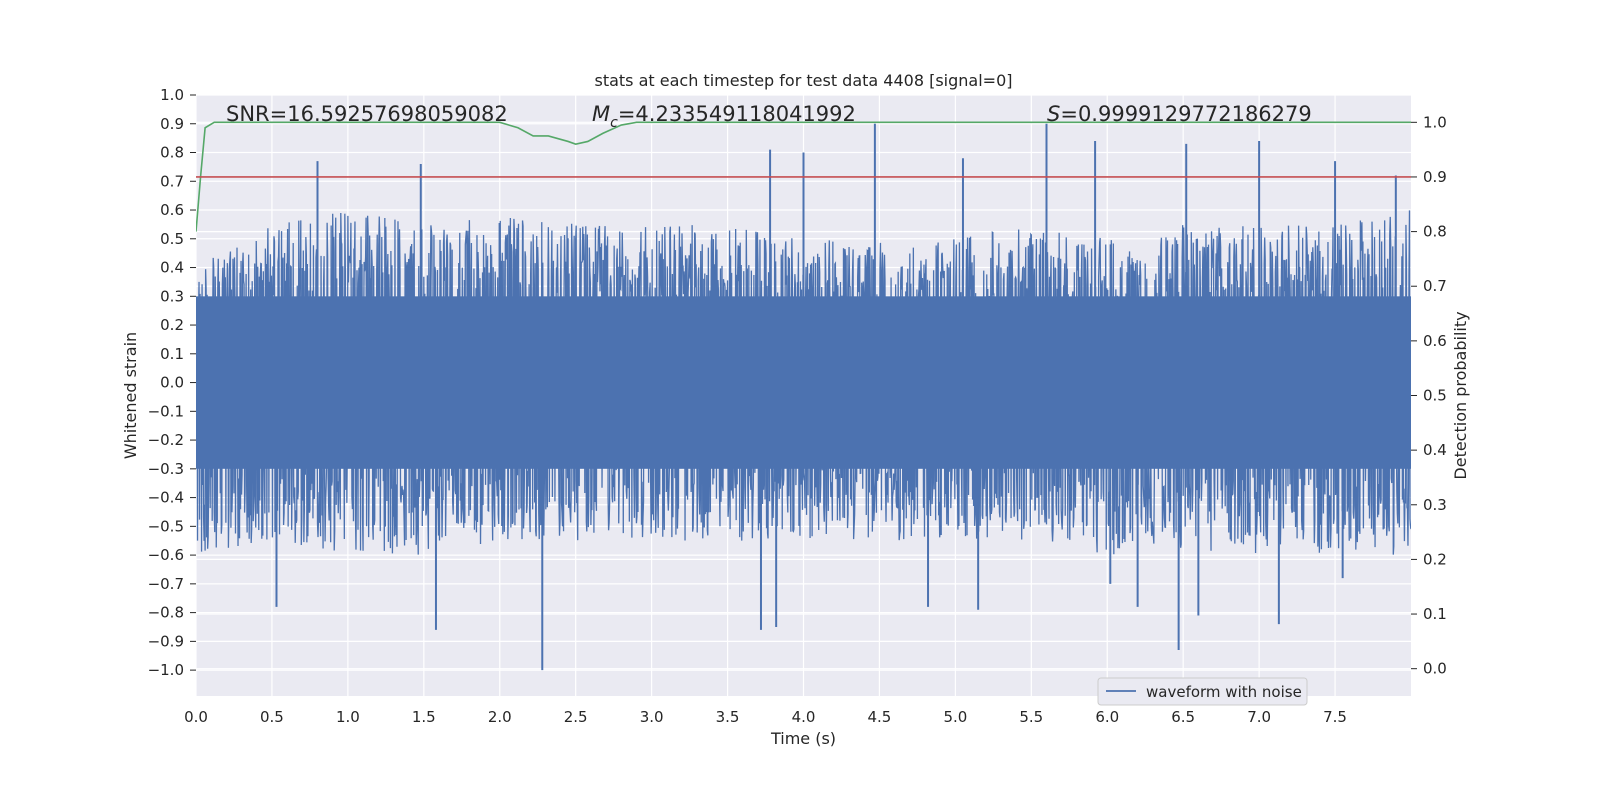 This screenshot has height=800, width=1600. Describe the element at coordinates (172, 268) in the screenshot. I see `y-tick-label: 0.4` at that location.